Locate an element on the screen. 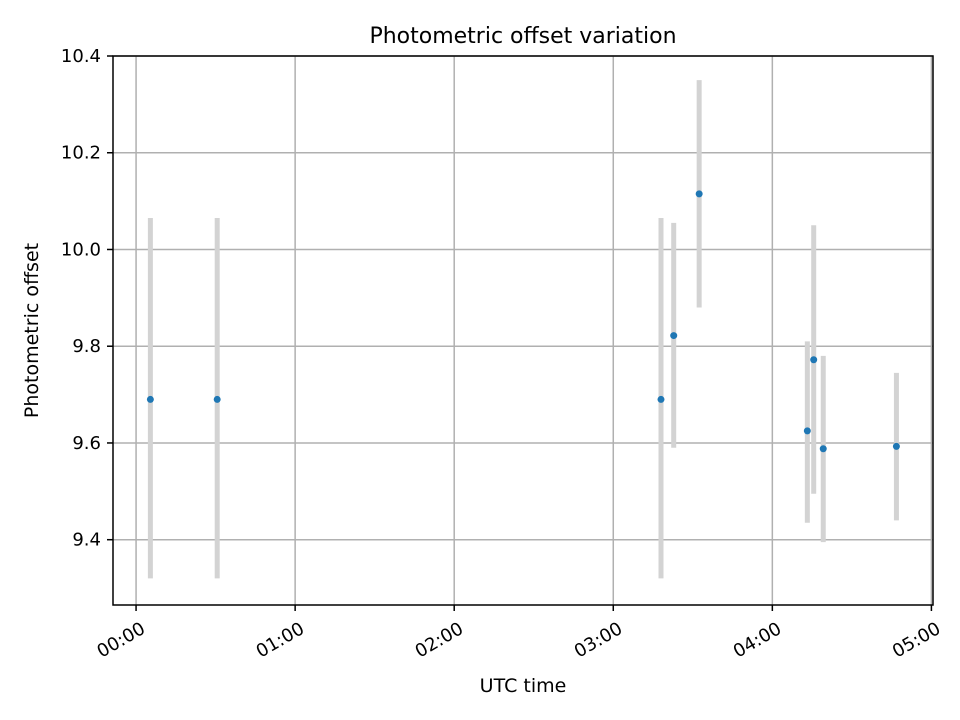 This screenshot has height=720, width=960. x-tick-label: 01:00 is located at coordinates (280, 640).